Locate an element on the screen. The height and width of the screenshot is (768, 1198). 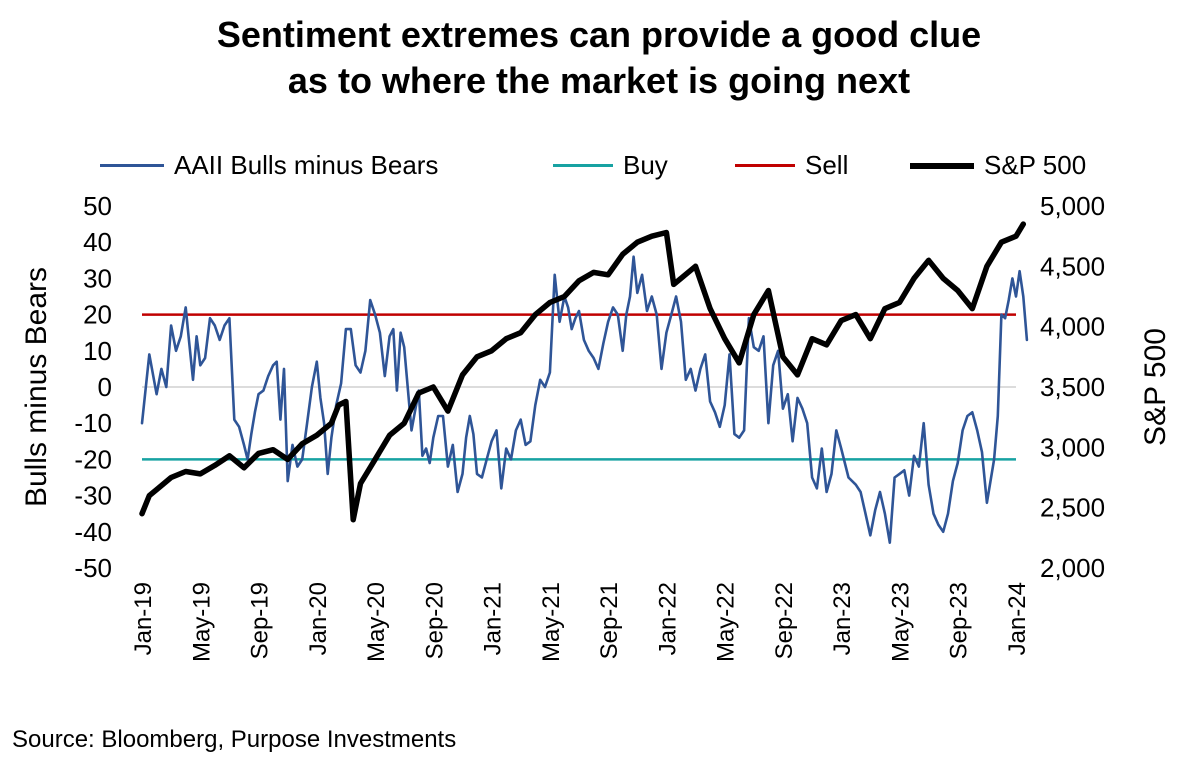
legend-label-aaii: AAII Bulls minus Bears is located at coordinates (306, 165).